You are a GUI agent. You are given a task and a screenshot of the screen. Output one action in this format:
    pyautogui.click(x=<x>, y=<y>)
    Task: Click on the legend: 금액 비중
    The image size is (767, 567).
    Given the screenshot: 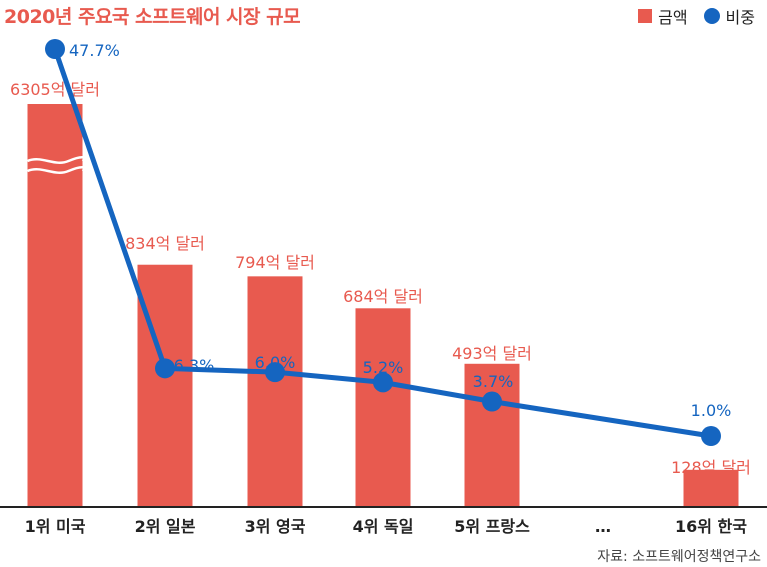 What is the action you would take?
    pyautogui.click(x=696, y=16)
    